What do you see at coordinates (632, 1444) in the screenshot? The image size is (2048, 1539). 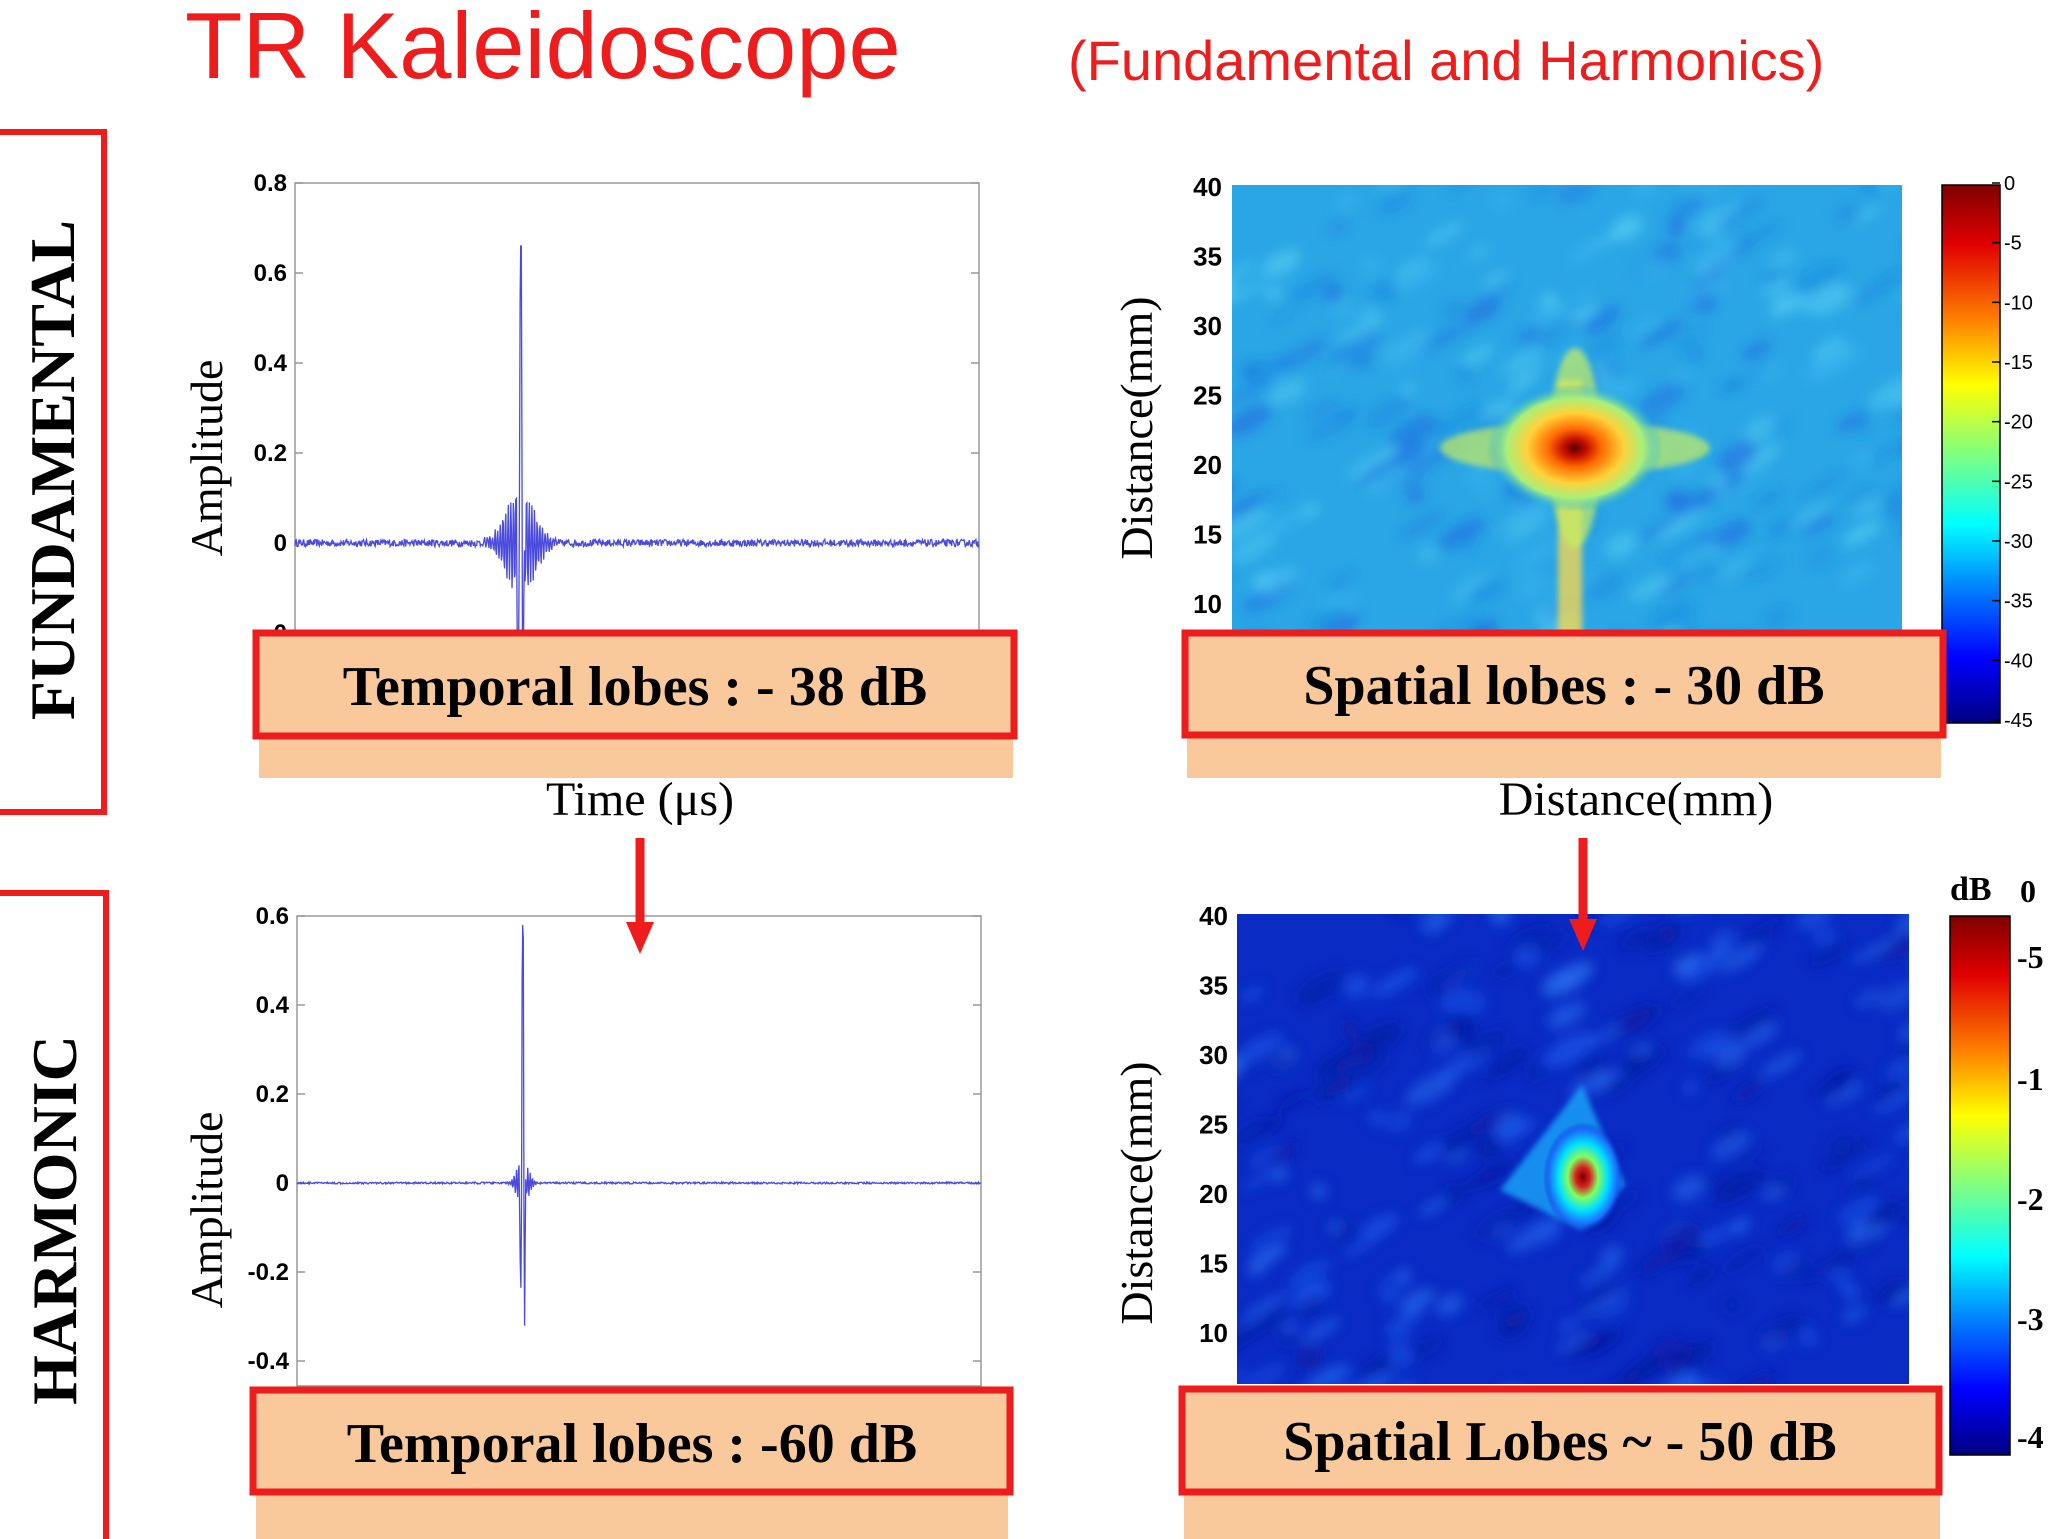 I see `callout-text: Temporal lobes : -60 dB` at bounding box center [632, 1444].